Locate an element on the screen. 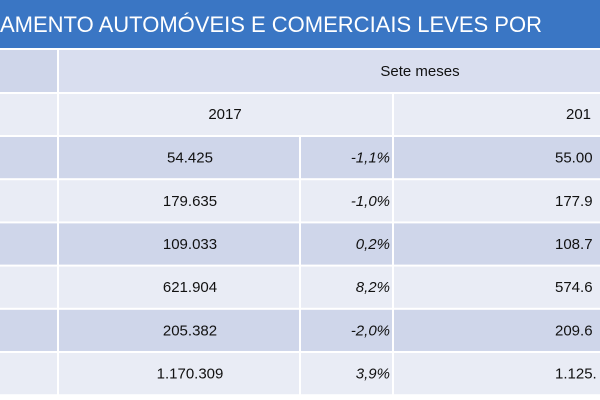 The width and height of the screenshot is (600, 400). value: 574.6 is located at coordinates (574, 287).